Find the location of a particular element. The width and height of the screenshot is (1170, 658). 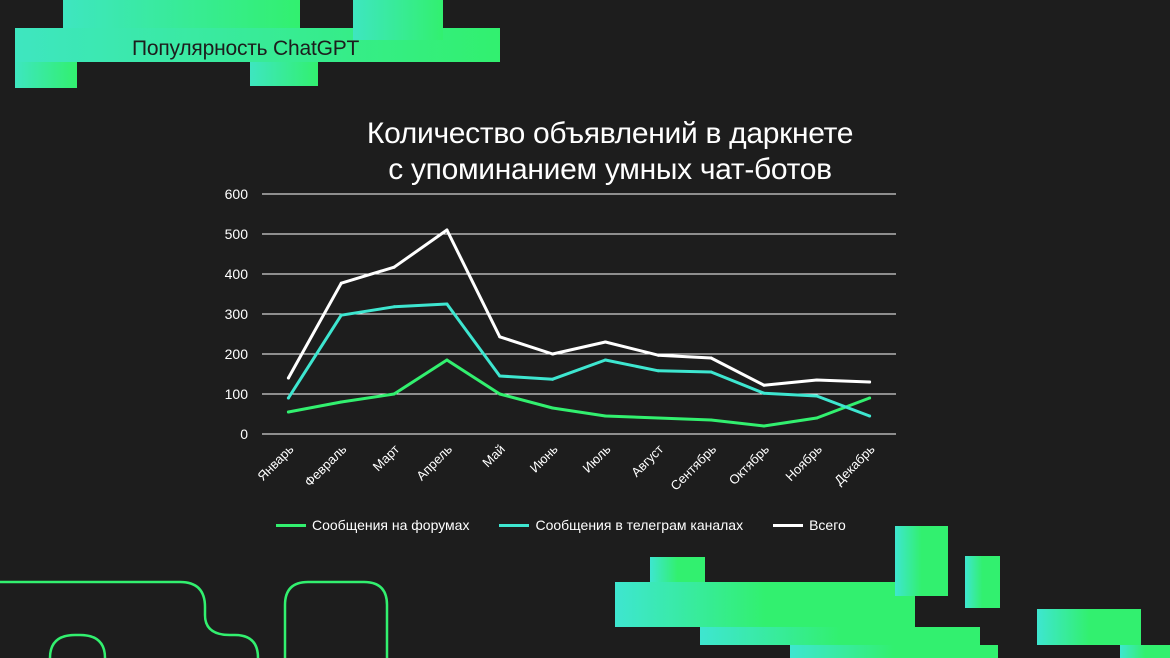

x-tick-label: Июль is located at coordinates (596, 458).